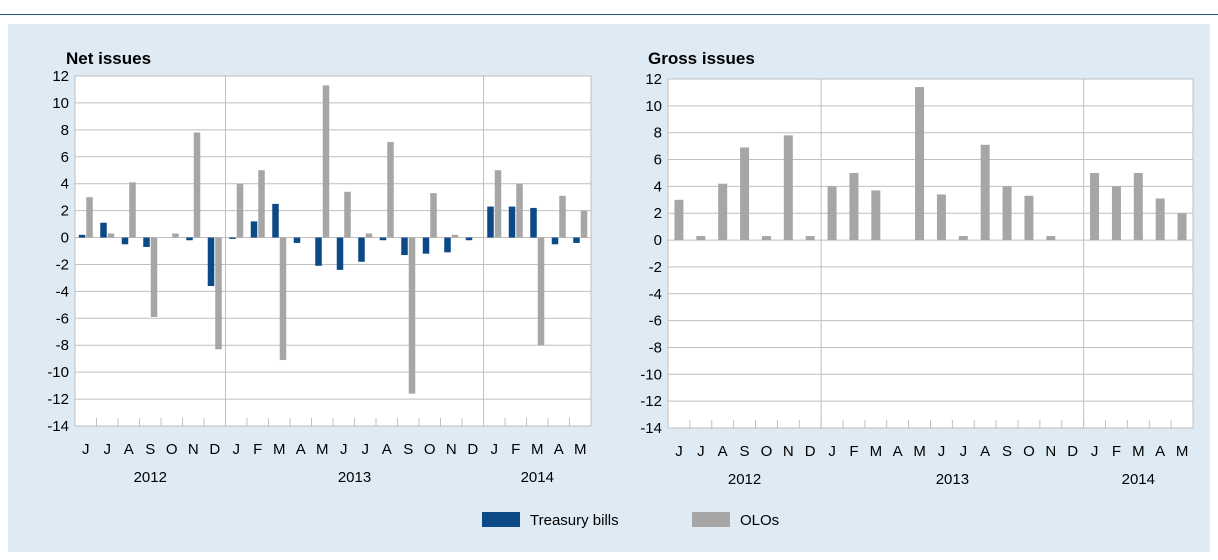 The width and height of the screenshot is (1218, 560). I want to click on top-rule, so click(609, 14).